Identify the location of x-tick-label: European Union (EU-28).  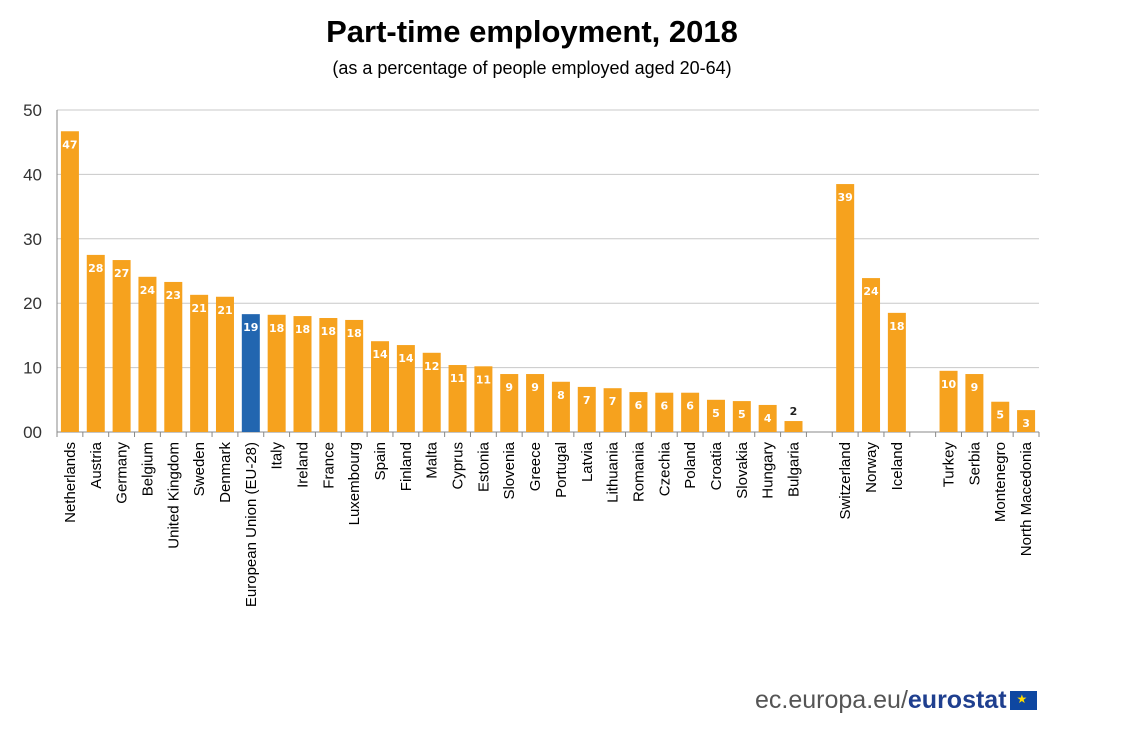
(251, 524).